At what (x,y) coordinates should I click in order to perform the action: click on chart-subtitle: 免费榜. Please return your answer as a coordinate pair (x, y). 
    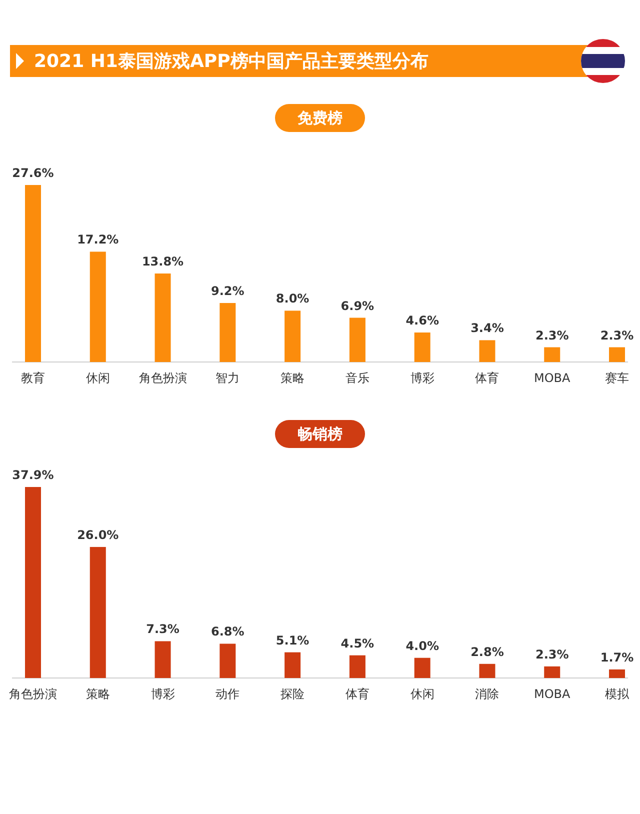
    Looking at the image, I should click on (319, 118).